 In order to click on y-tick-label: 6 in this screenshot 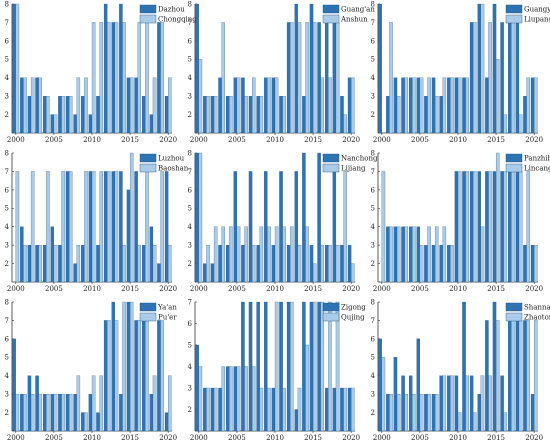, I will do `click(7, 190)`.